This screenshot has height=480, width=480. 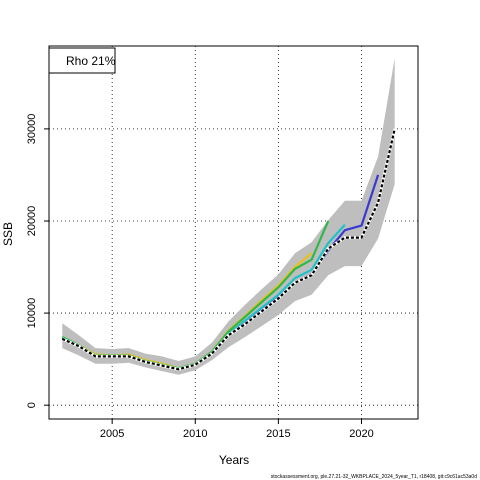 I want to click on x-tick-label: 2005, so click(x=112, y=434).